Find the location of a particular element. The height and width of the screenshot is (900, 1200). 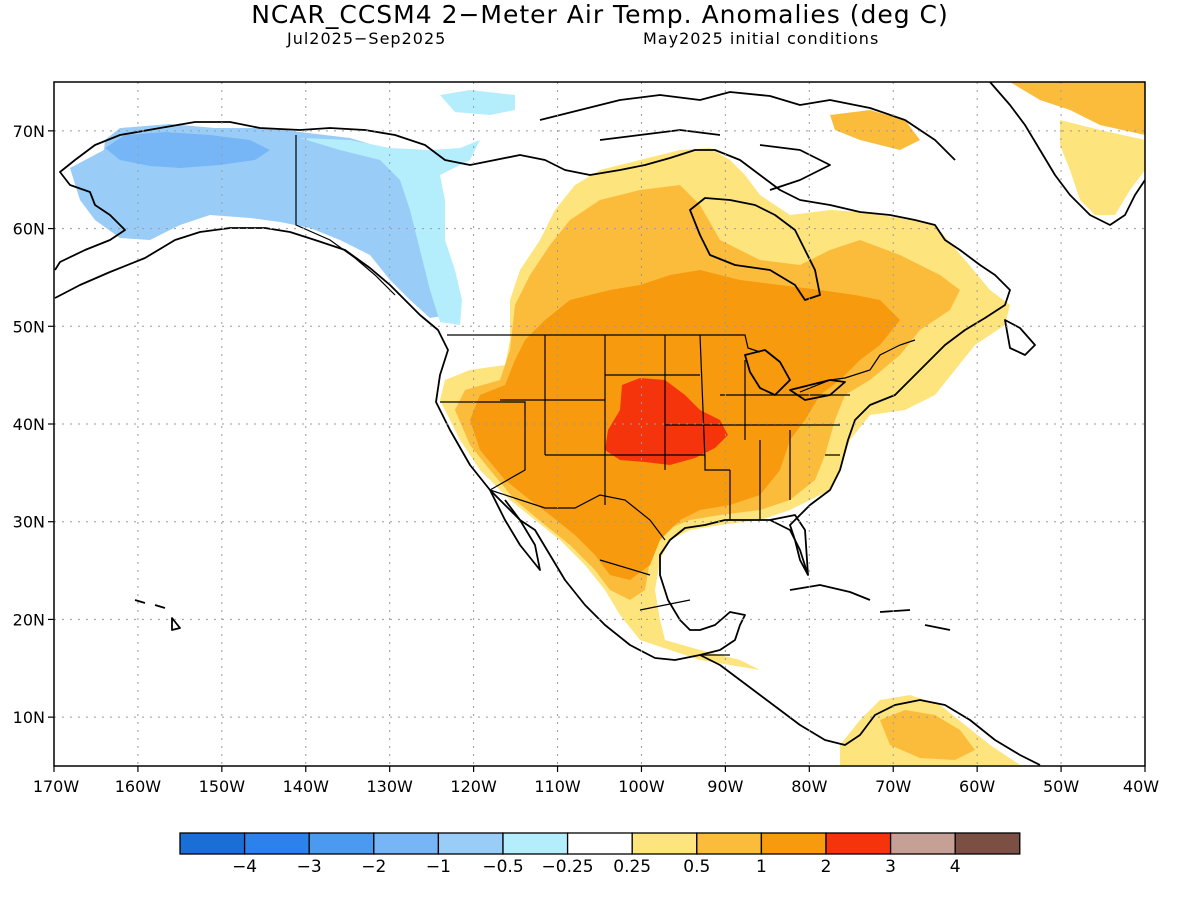

arctic-archipelago is located at coordinates (747, 141).